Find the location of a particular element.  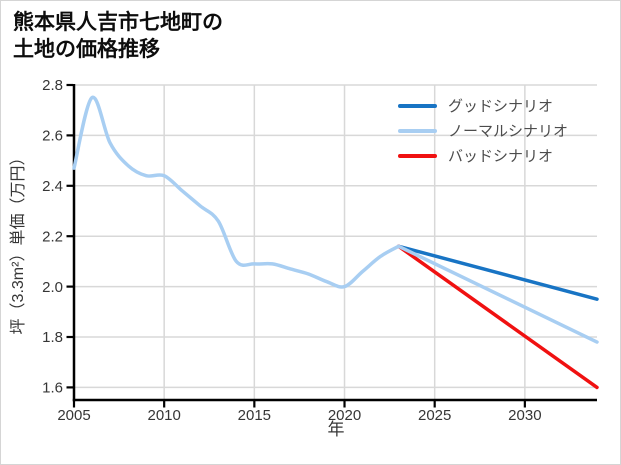

legend-item-bad: バッドシナリオ is located at coordinates (483, 155).